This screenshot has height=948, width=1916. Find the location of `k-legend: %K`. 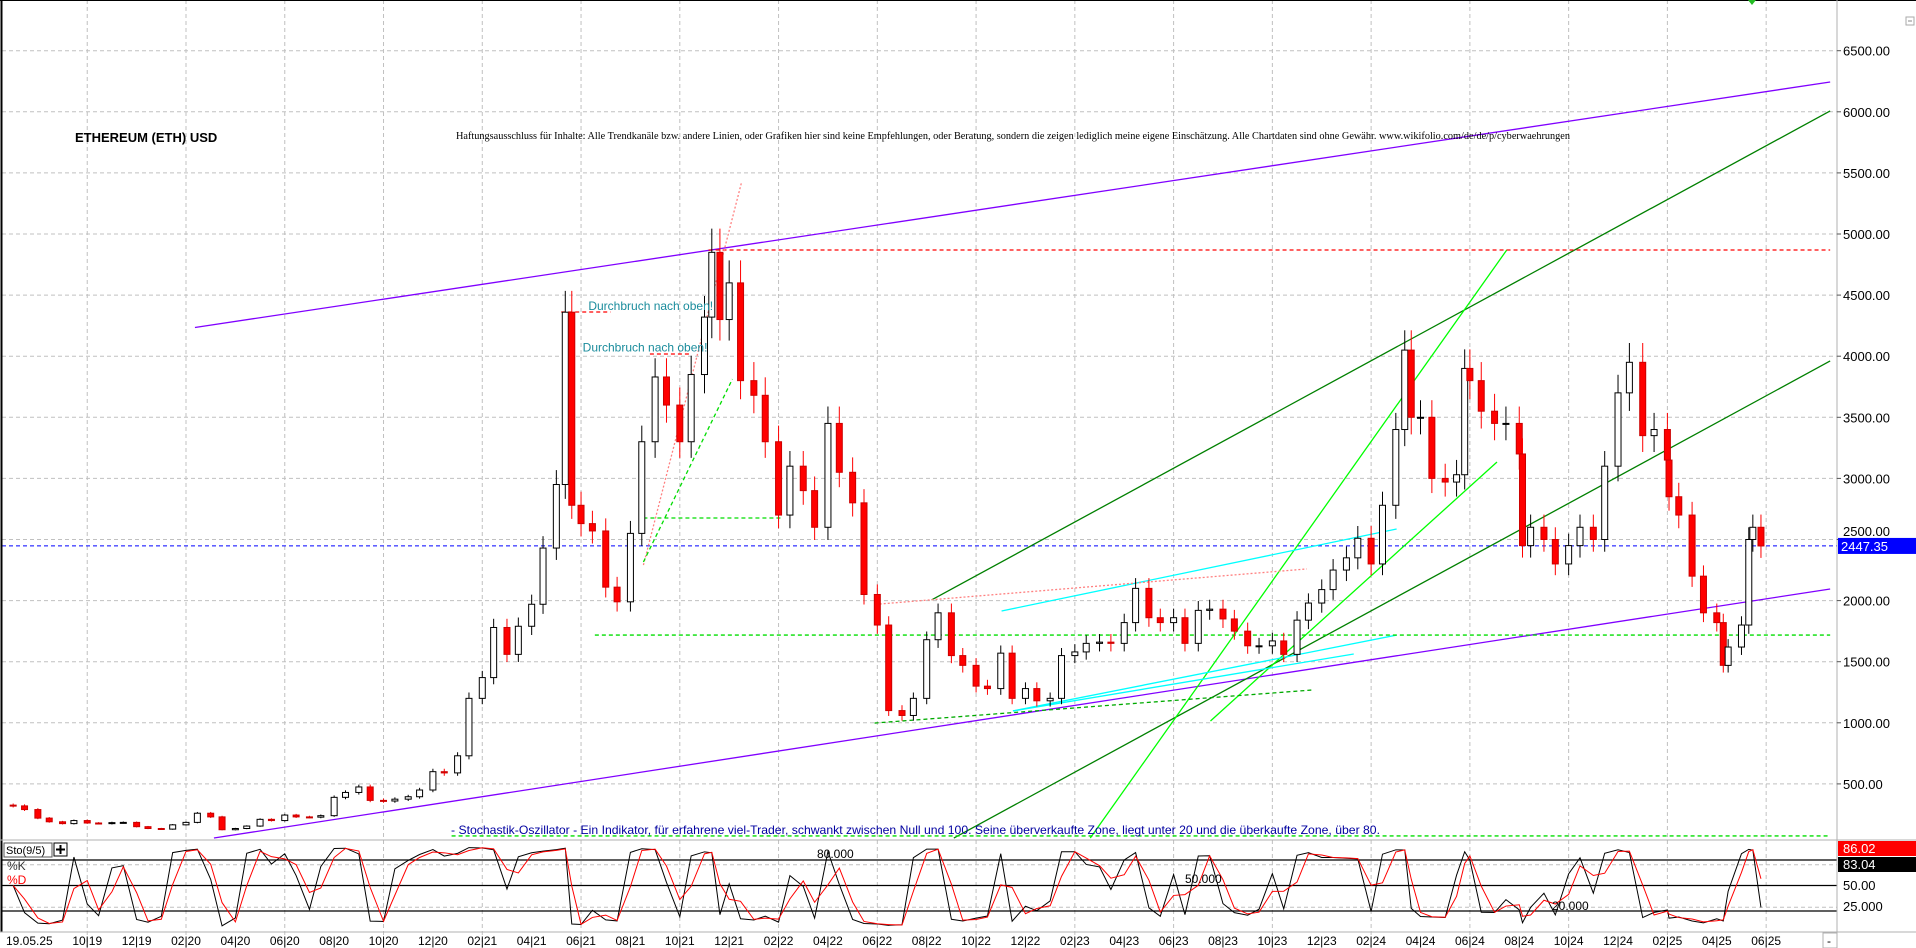

k-legend: %K is located at coordinates (16, 866).